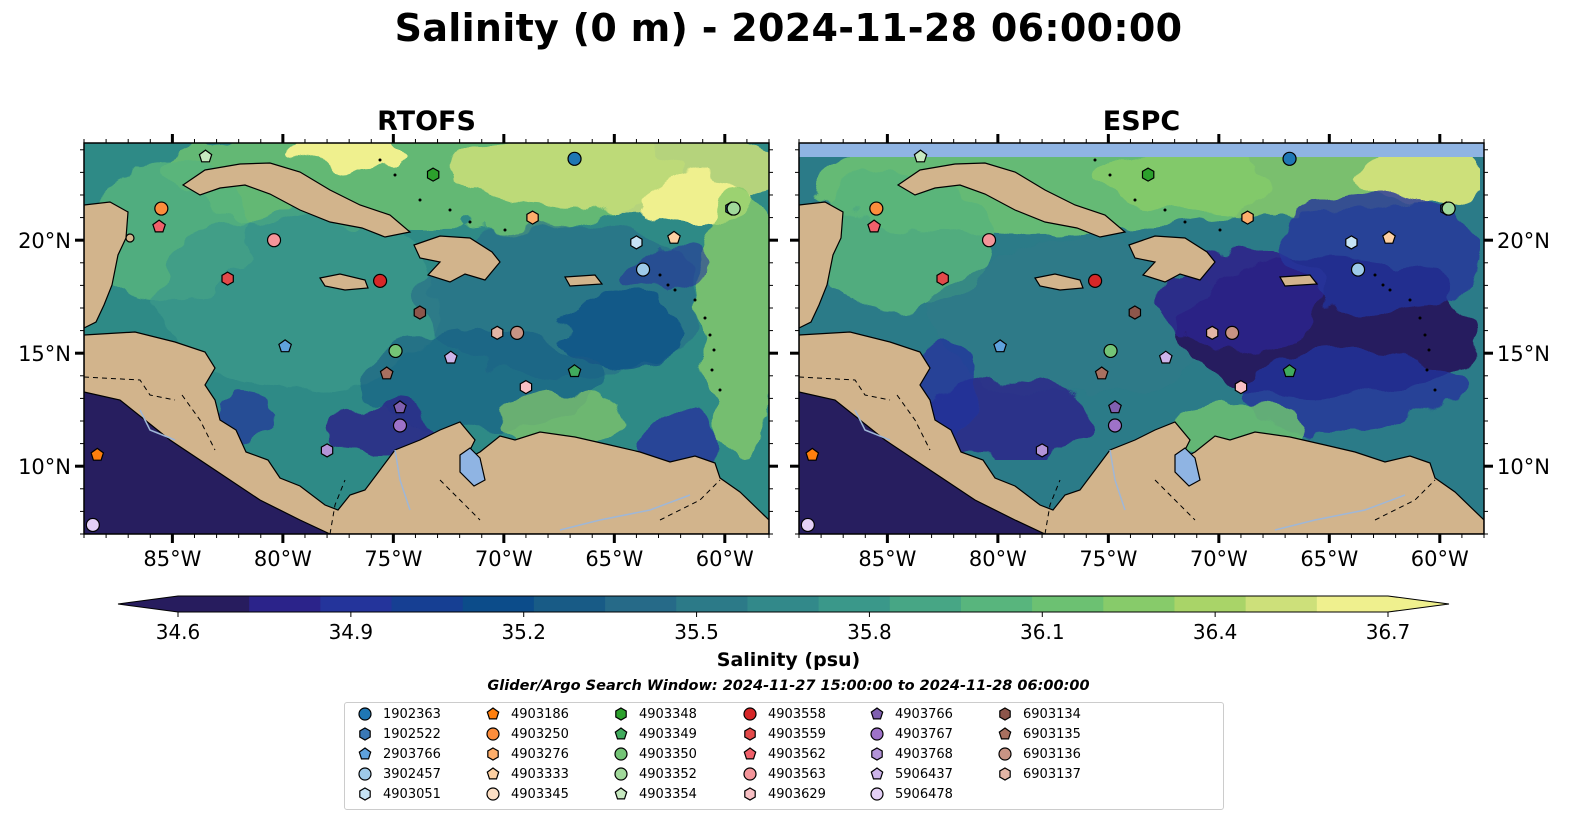  I want to click on legend-label: 4903186, so click(540, 714).